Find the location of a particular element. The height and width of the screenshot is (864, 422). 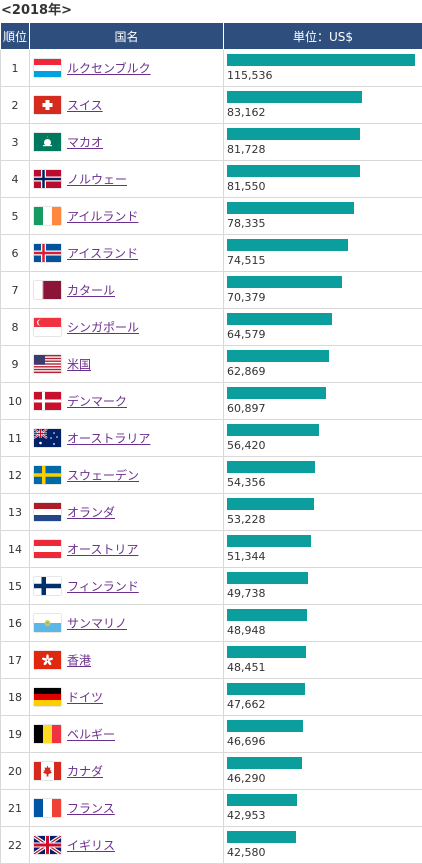

rank-cell: 15 is located at coordinates (15, 586).